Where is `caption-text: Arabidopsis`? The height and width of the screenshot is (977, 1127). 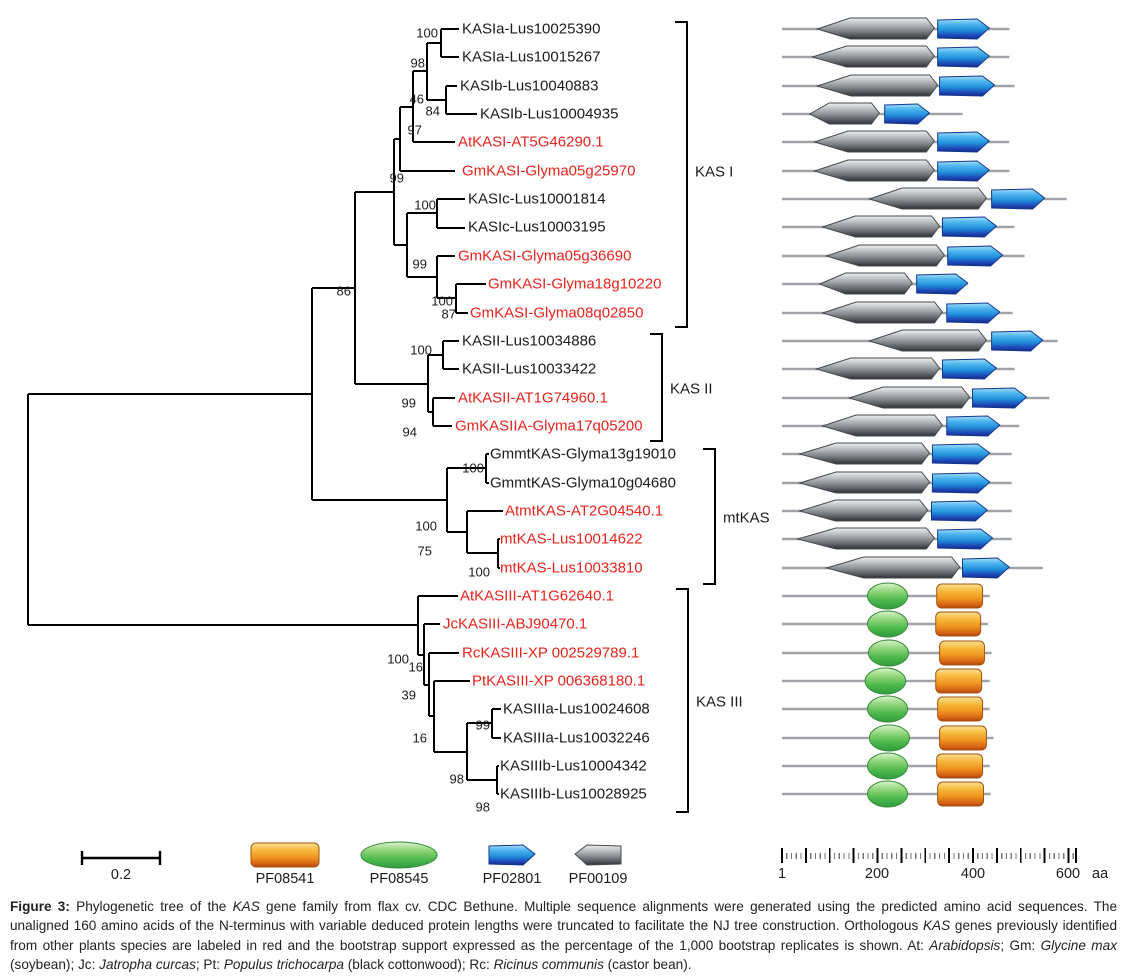 caption-text: Arabidopsis is located at coordinates (965, 945).